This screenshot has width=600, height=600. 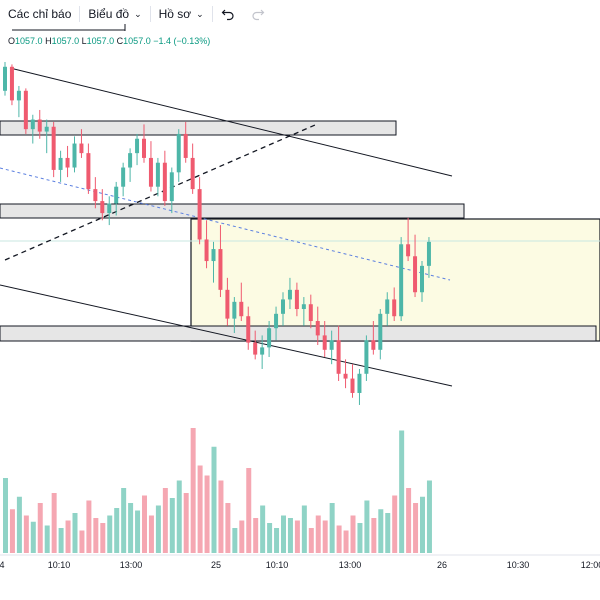 What do you see at coordinates (228, 14) in the screenshot?
I see `undo-button` at bounding box center [228, 14].